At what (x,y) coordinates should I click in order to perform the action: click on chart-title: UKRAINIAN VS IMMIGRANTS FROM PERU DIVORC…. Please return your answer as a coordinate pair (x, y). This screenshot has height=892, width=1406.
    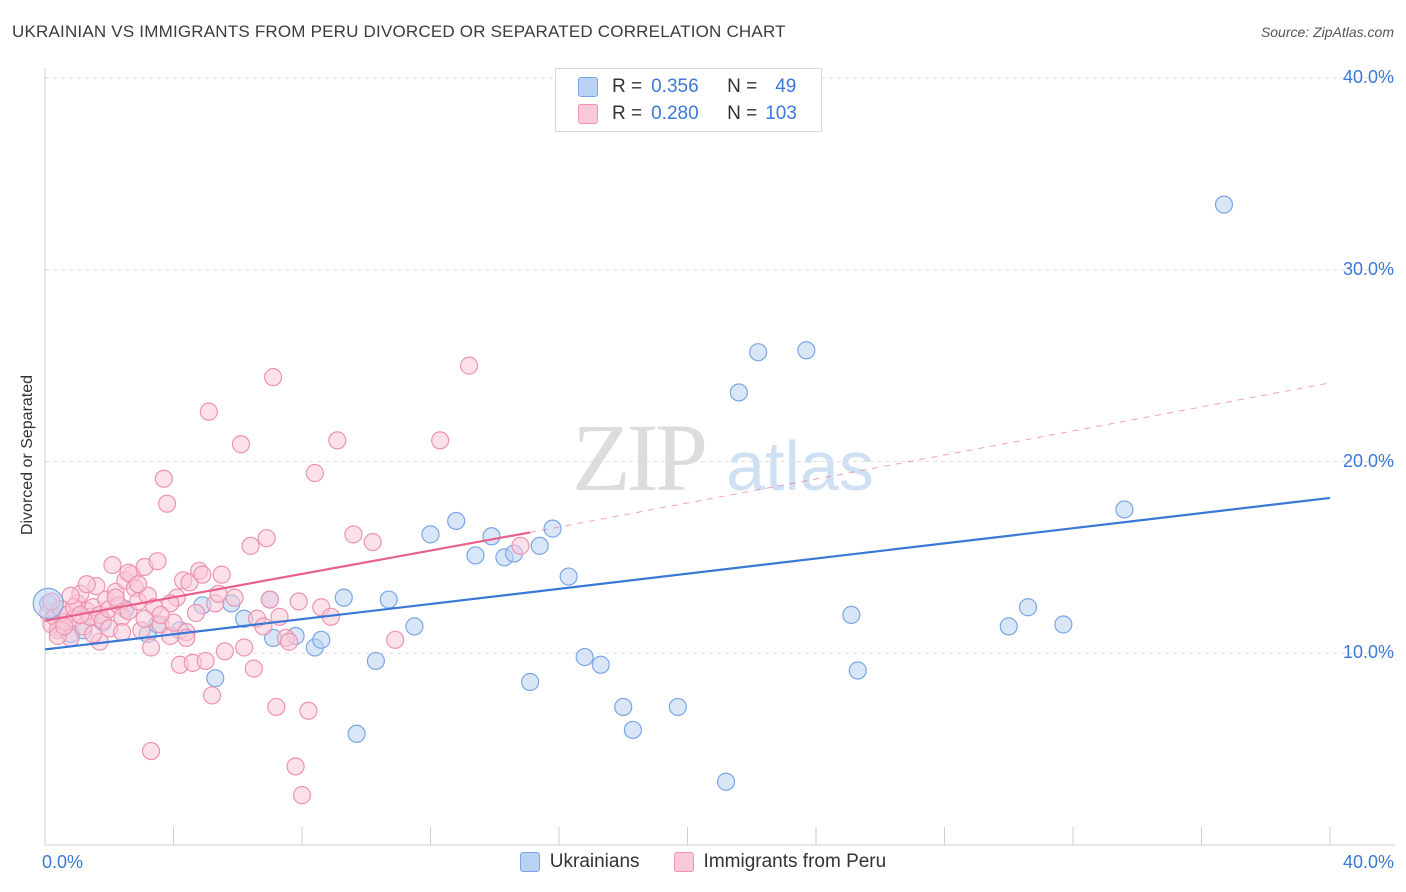
    Looking at the image, I should click on (399, 31).